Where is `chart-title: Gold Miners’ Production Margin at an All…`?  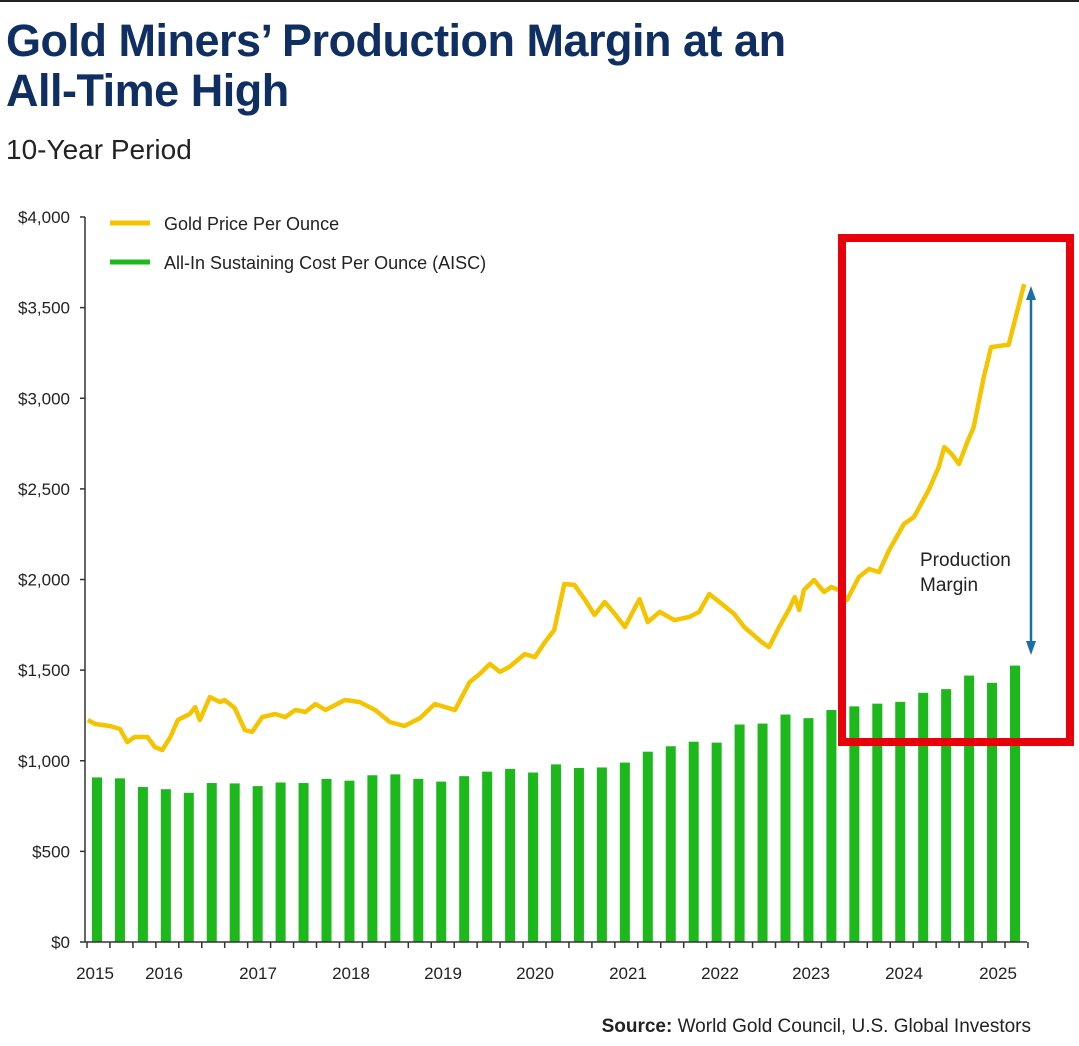
chart-title: Gold Miners’ Production Margin at an All… is located at coordinates (396, 66).